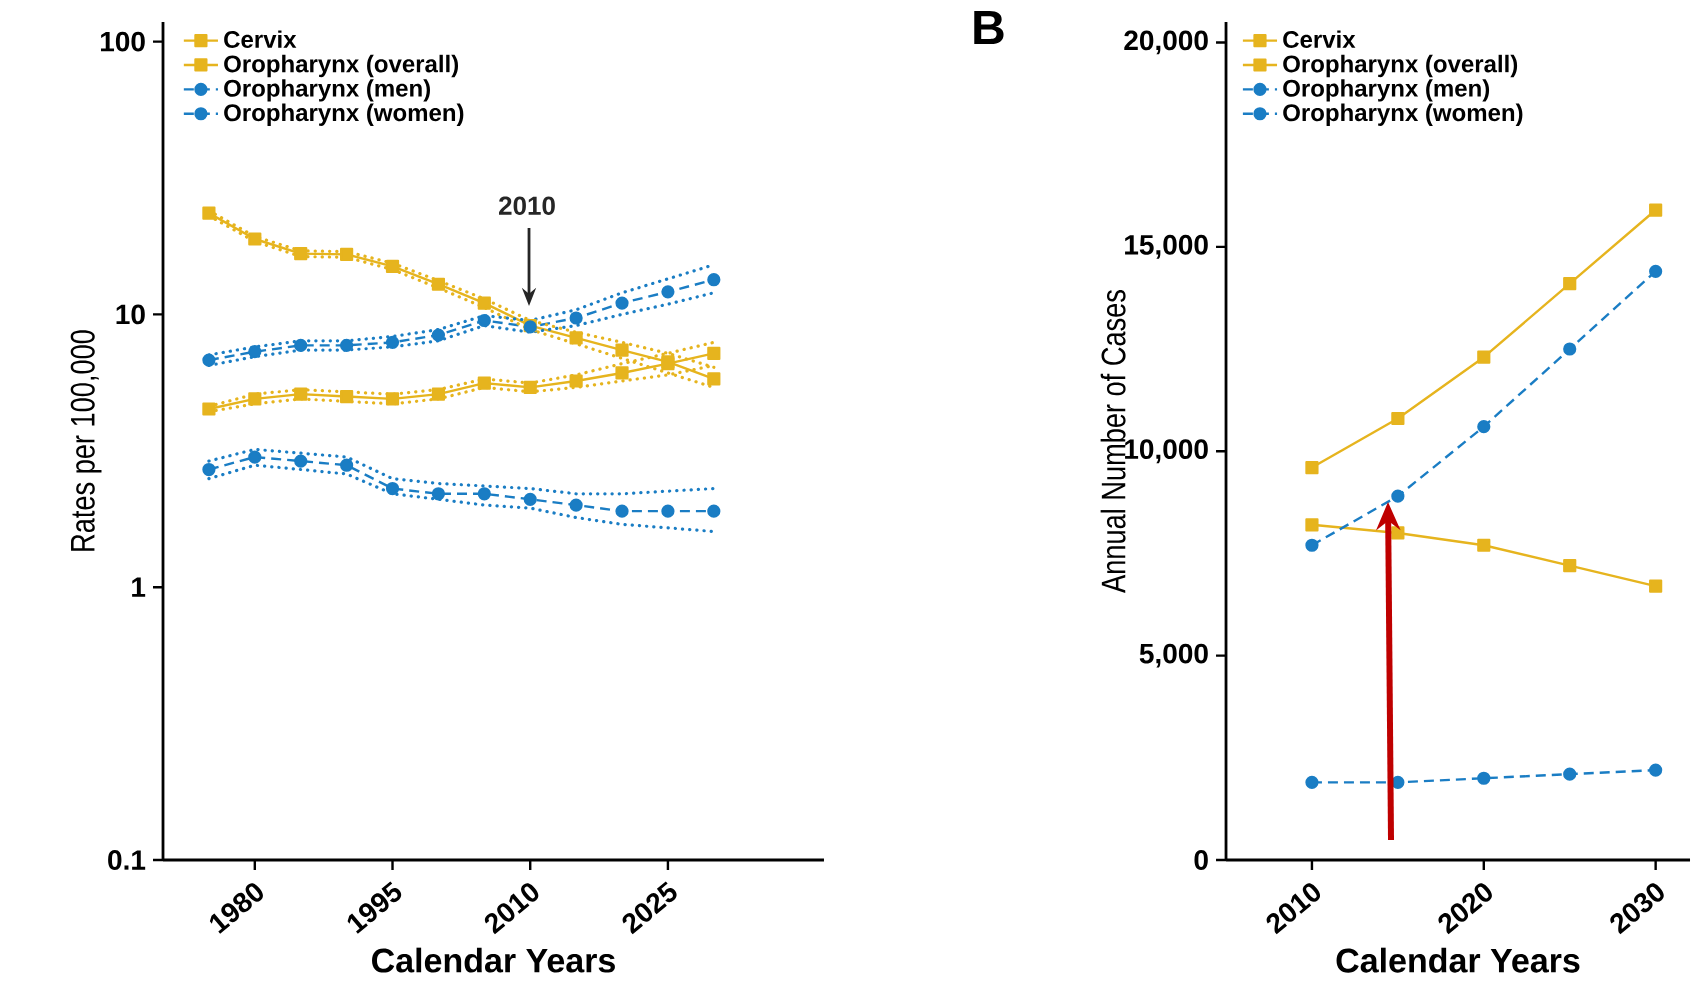 The image size is (1706, 986). What do you see at coordinates (1166, 42) in the screenshot?
I see `y-tick-label: 20,000` at bounding box center [1166, 42].